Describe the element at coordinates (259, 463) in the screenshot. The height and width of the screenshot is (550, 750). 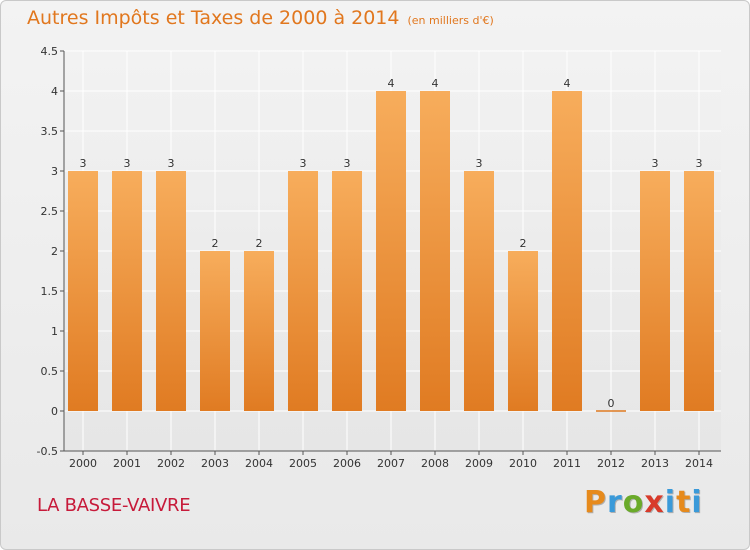
I see `x-tick-label: 2004` at that location.